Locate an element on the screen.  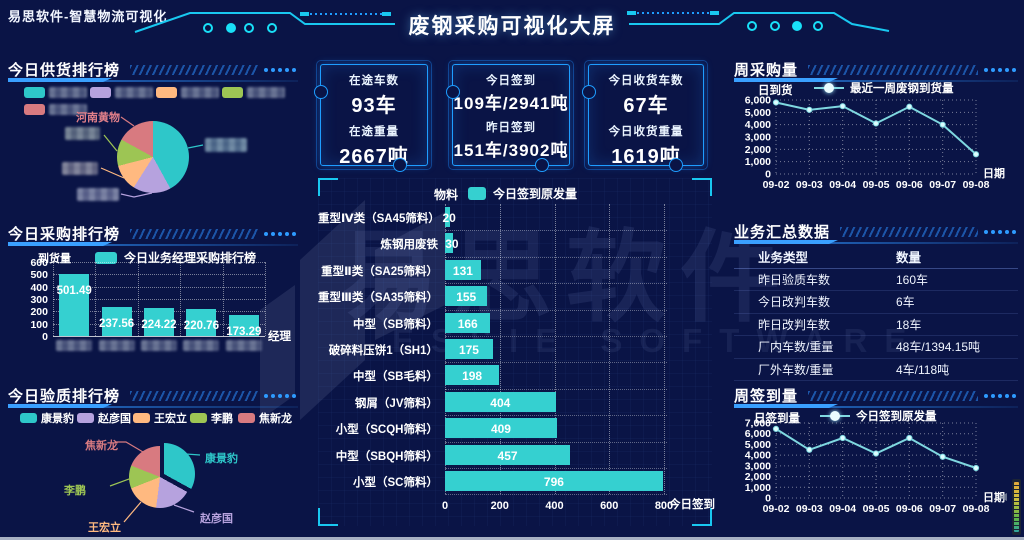
svg-text: 09-05 is located at coordinates (876, 509).